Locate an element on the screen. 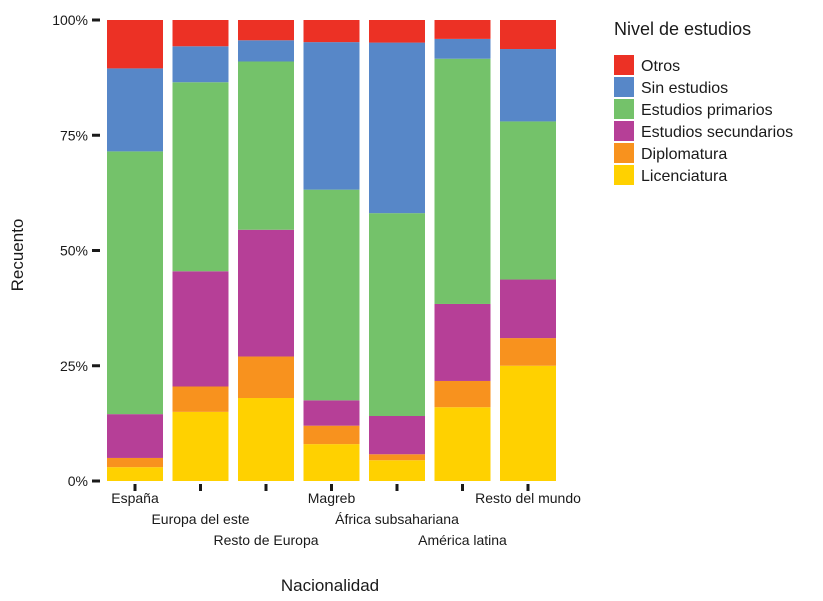 The image size is (823, 601). bar-segment-resto-del-mundo-estudios-primarios is located at coordinates (528, 200).